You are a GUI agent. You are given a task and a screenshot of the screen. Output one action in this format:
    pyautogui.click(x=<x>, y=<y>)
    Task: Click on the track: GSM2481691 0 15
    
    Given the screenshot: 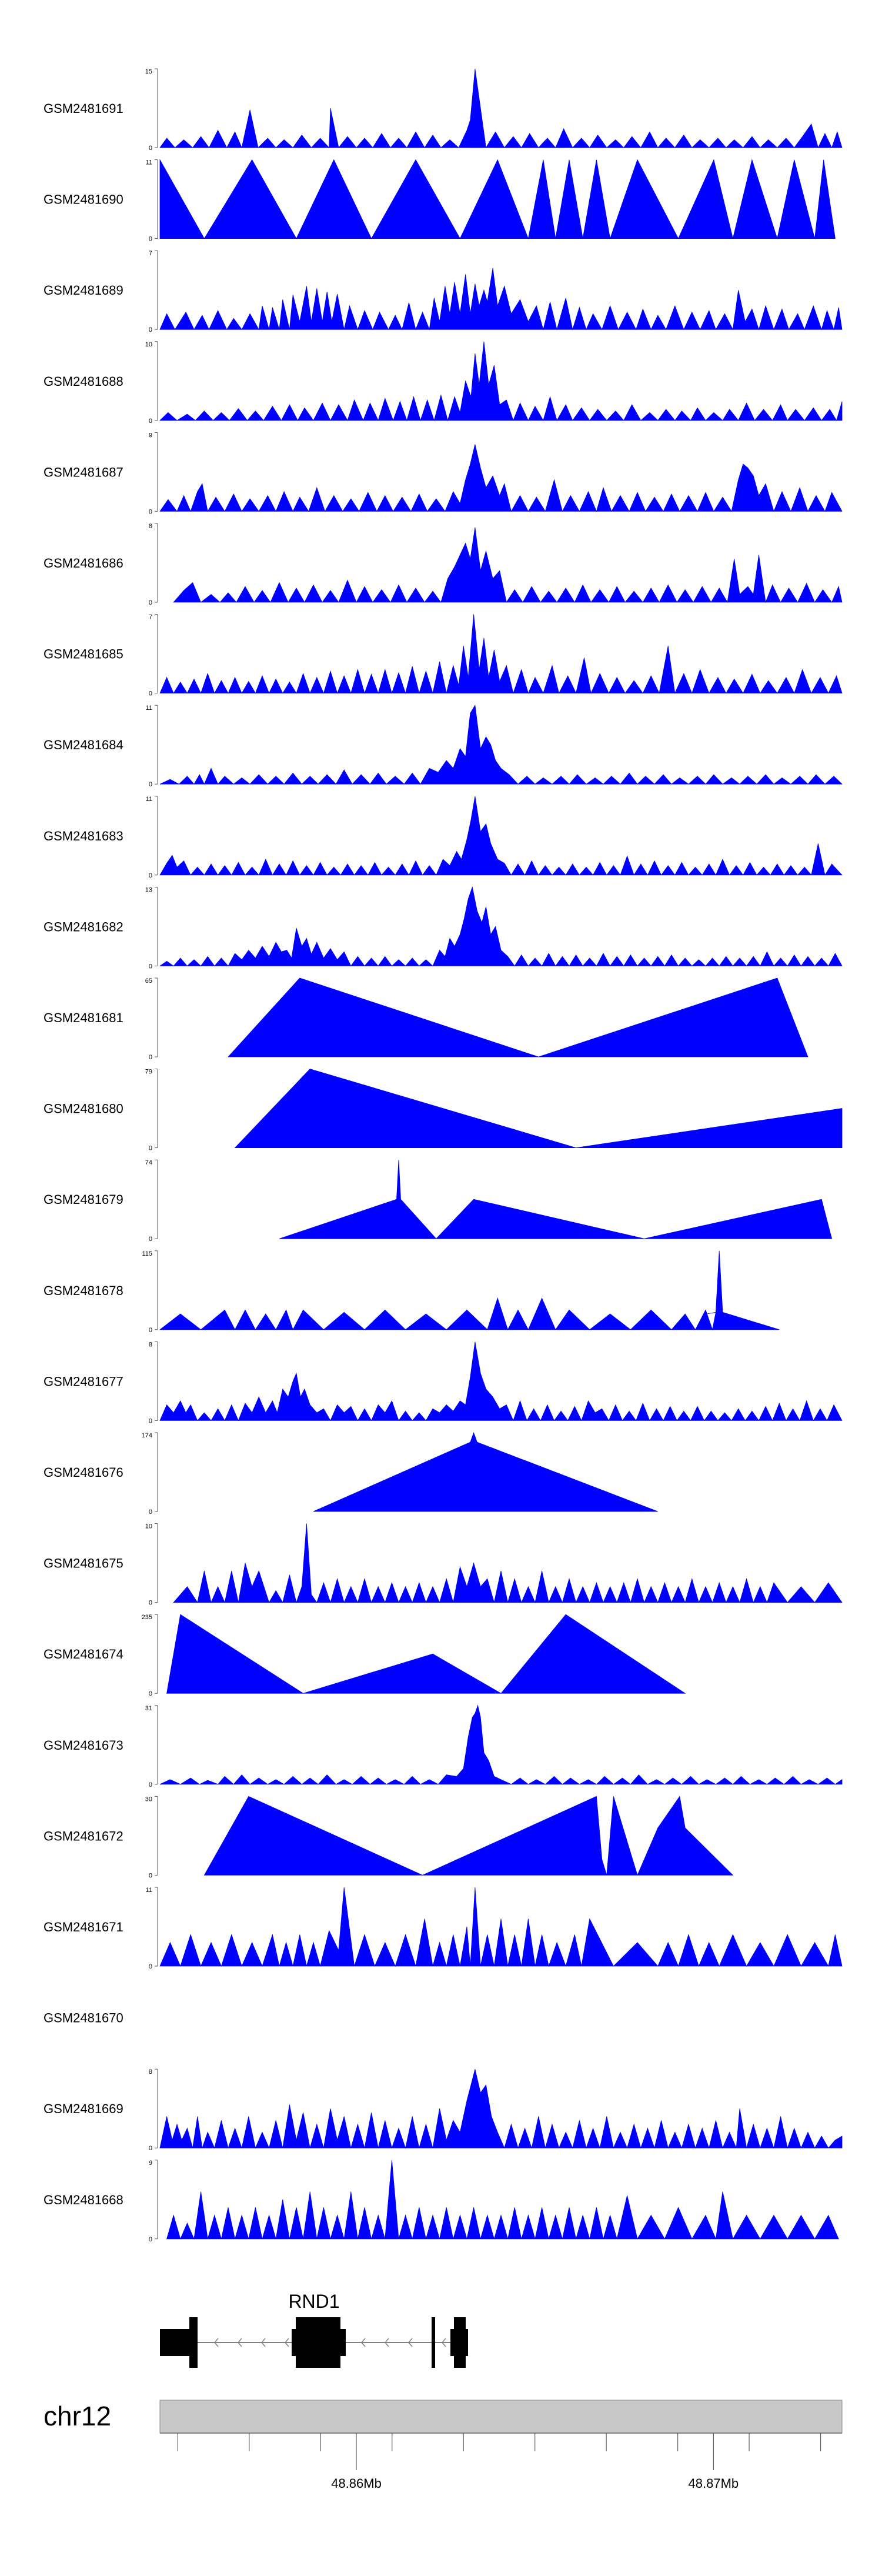 What is the action you would take?
    pyautogui.click(x=443, y=110)
    